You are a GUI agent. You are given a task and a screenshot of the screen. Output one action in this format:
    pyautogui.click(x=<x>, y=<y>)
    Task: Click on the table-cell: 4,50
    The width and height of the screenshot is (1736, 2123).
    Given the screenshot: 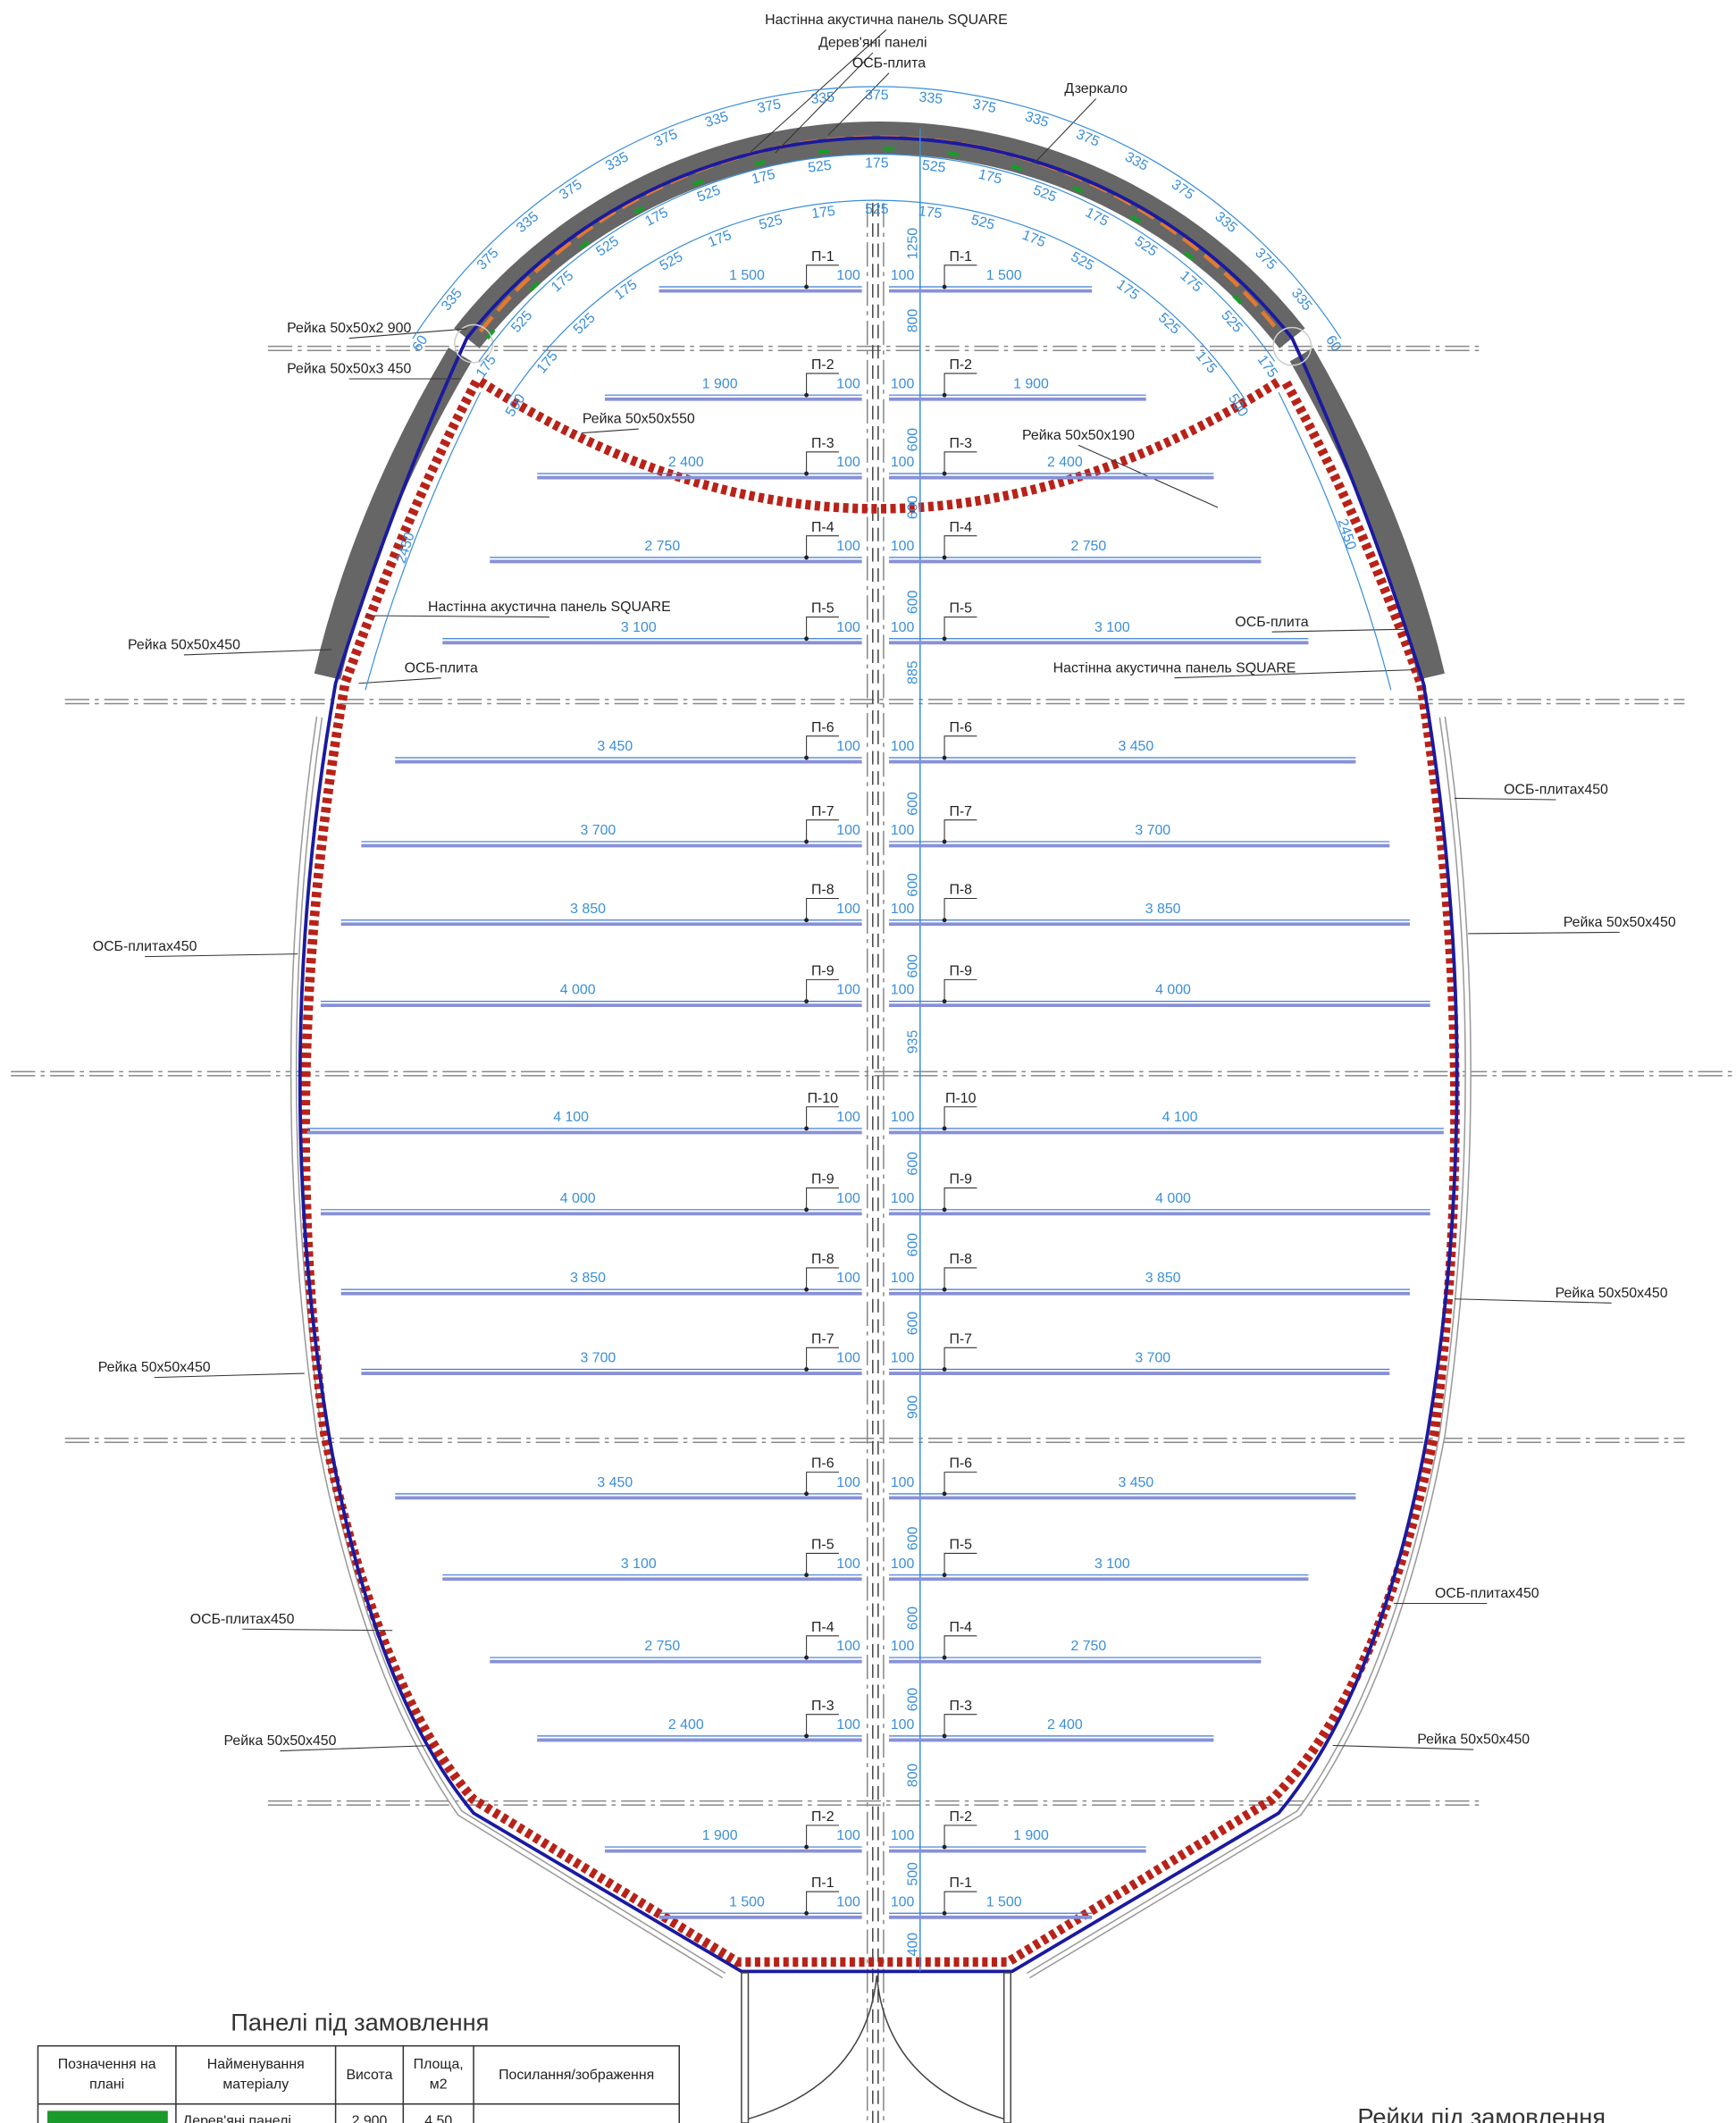 What is the action you would take?
    pyautogui.click(x=438, y=2118)
    